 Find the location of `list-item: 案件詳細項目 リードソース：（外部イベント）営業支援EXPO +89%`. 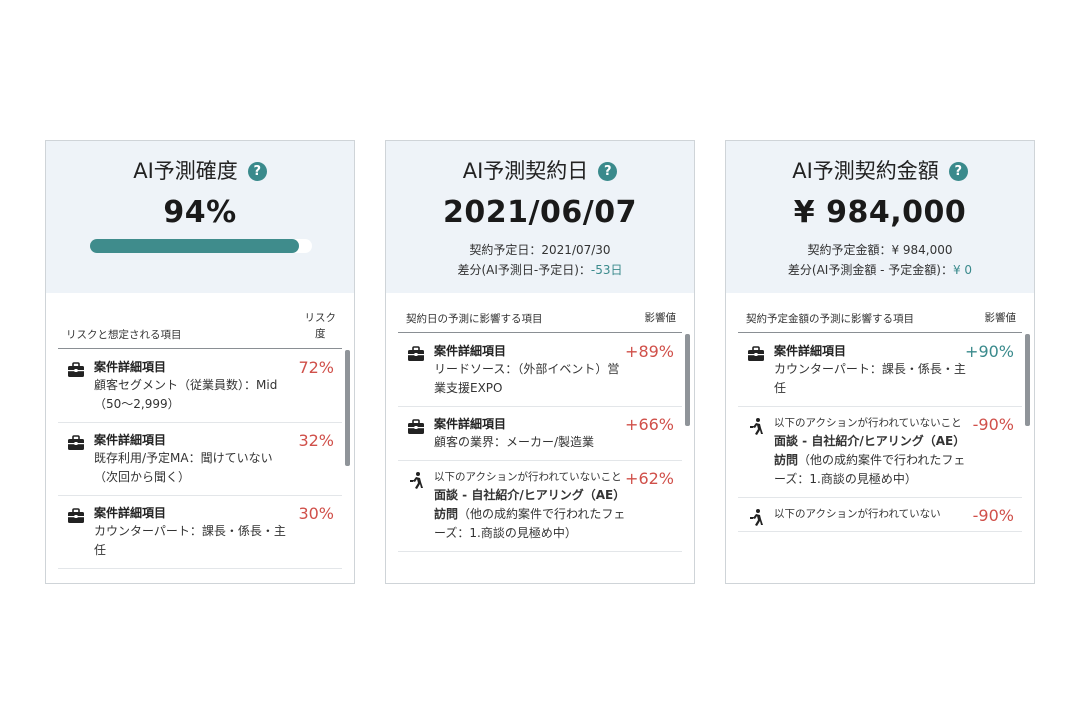

list-item: 案件詳細項目 リードソース：（外部イベント）営業支援EXPO +89% is located at coordinates (540, 370).